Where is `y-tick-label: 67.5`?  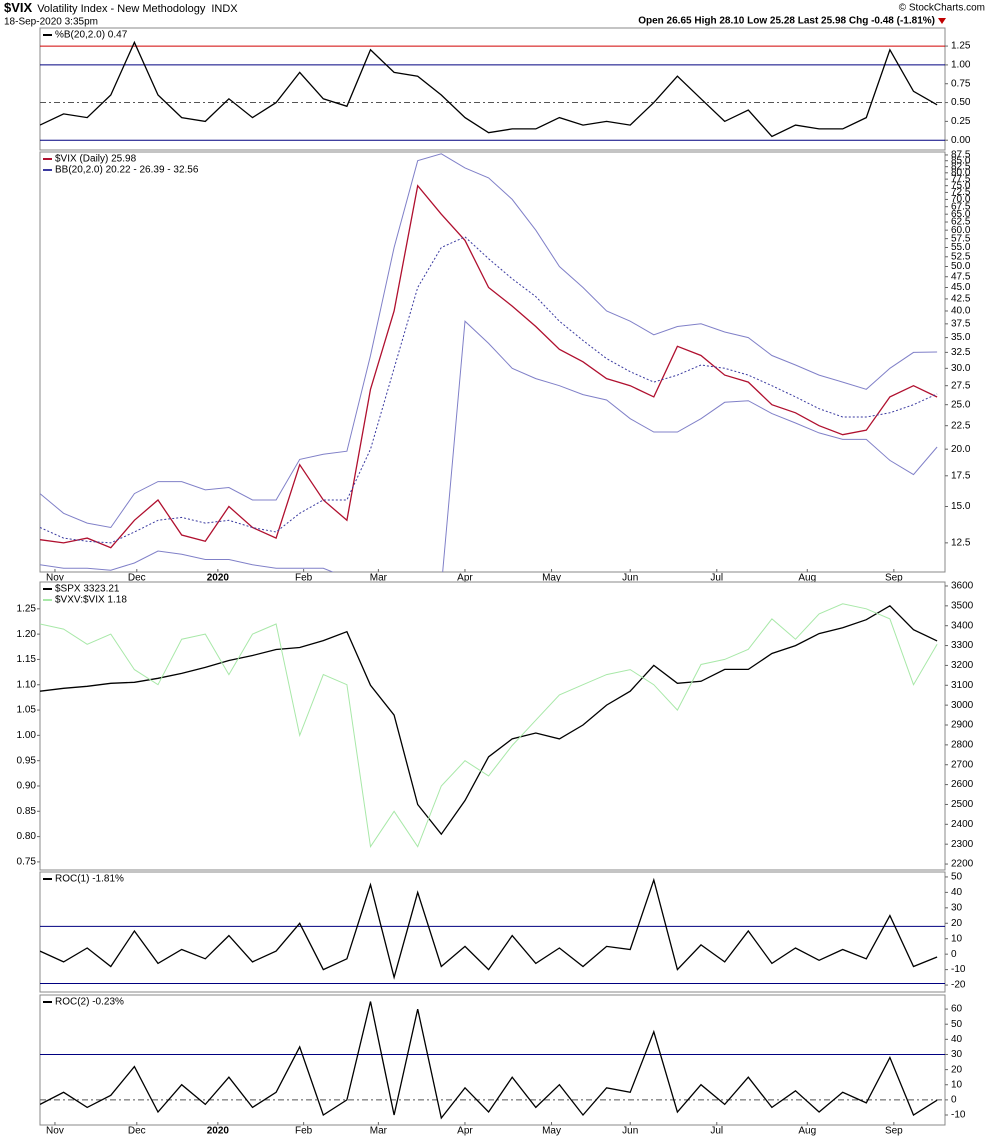
y-tick-label: 67.5 is located at coordinates (961, 206).